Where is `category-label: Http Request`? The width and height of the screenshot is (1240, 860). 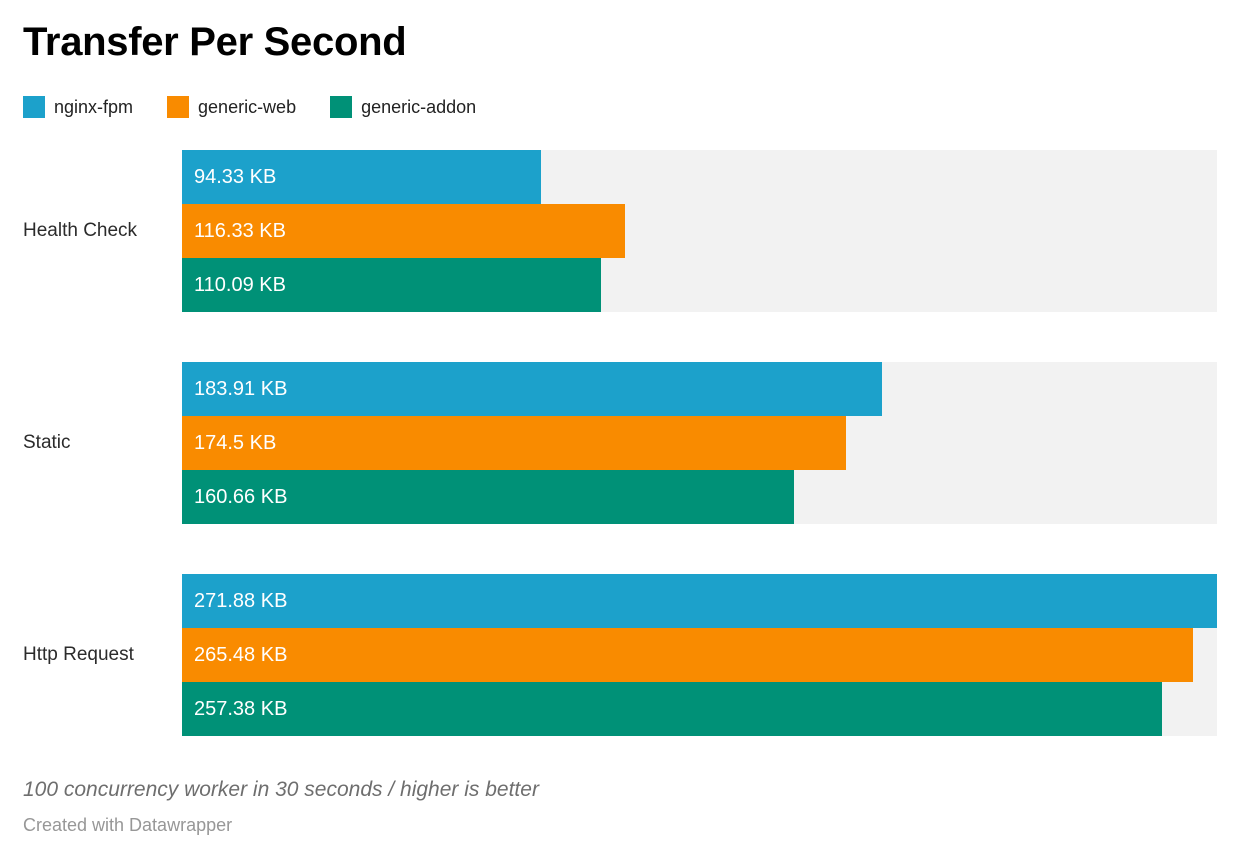
category-label: Http Request is located at coordinates (78, 654).